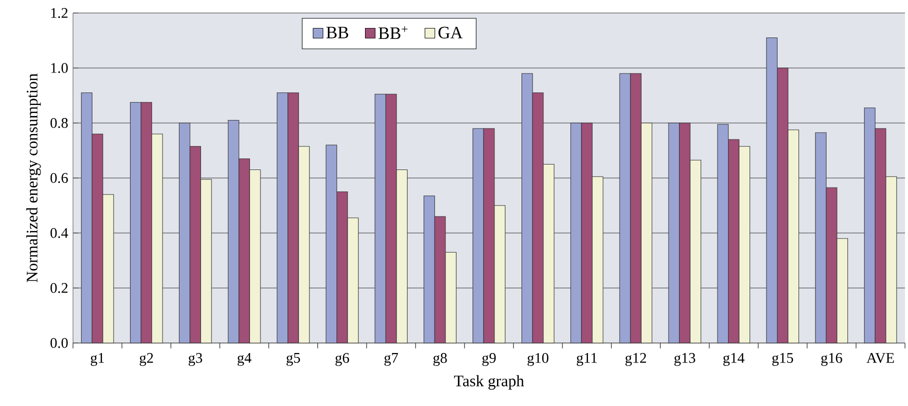  What do you see at coordinates (195, 359) in the screenshot?
I see `x-tick-label: g3` at bounding box center [195, 359].